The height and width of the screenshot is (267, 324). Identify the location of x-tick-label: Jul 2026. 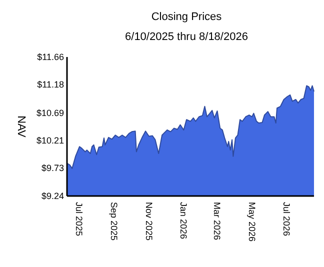
(287, 219).